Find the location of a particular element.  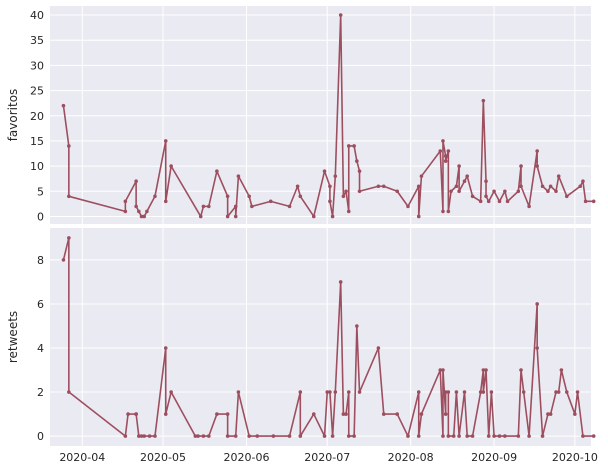

y-tick-label: 8 is located at coordinates (40, 260).